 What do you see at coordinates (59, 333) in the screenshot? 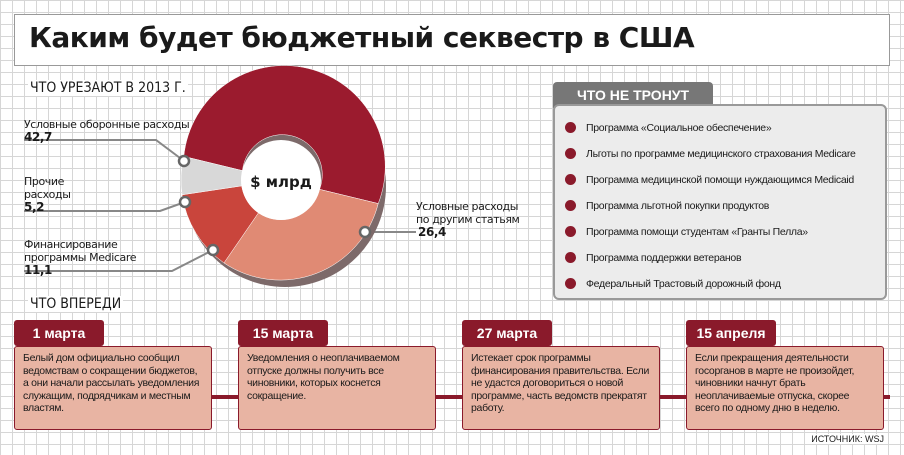
I see `timeline-date: 1 марта` at bounding box center [59, 333].